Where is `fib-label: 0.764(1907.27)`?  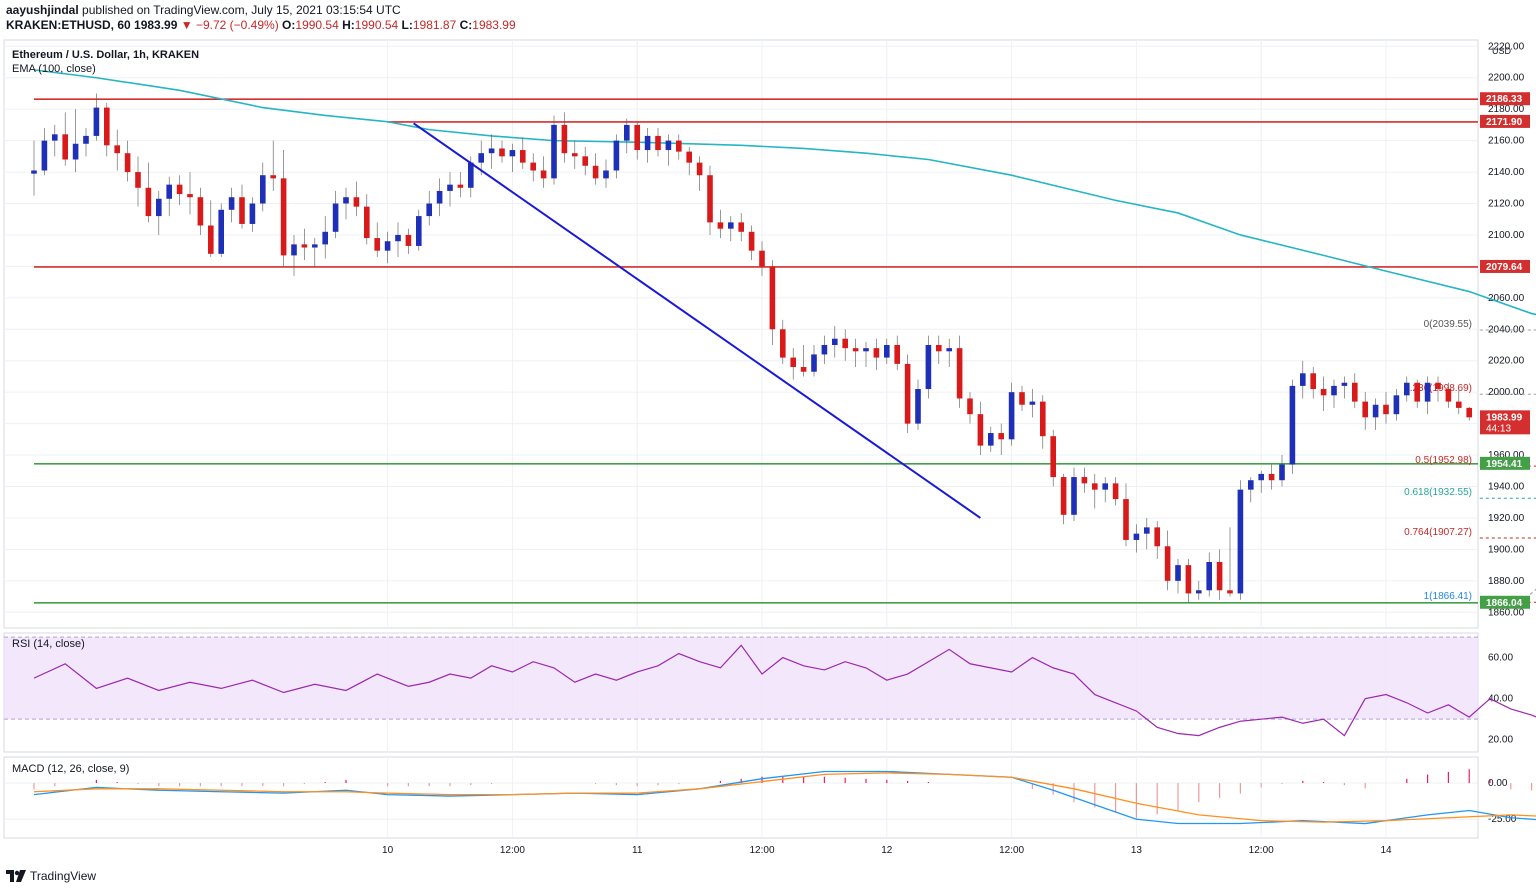 fib-label: 0.764(1907.27) is located at coordinates (1438, 532).